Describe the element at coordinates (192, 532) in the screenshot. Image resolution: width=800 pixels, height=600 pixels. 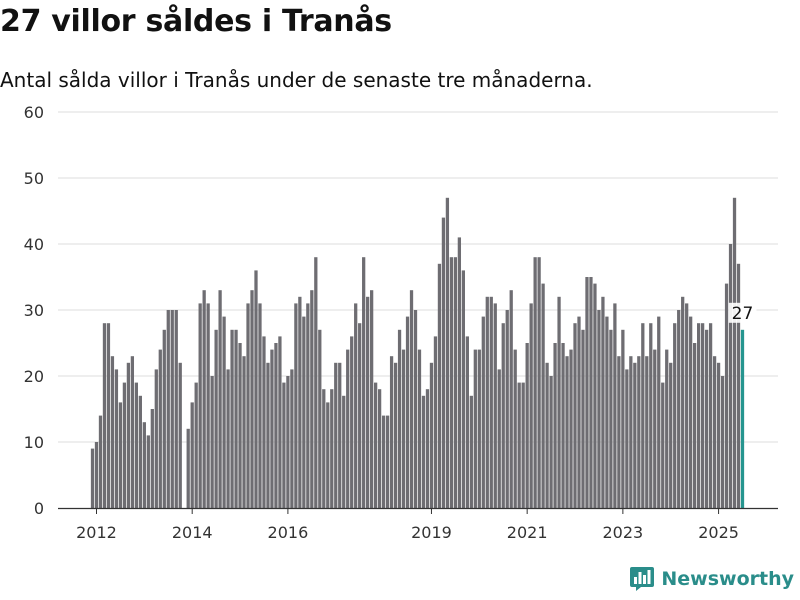
I see `x-tick-label: 2014` at that location.